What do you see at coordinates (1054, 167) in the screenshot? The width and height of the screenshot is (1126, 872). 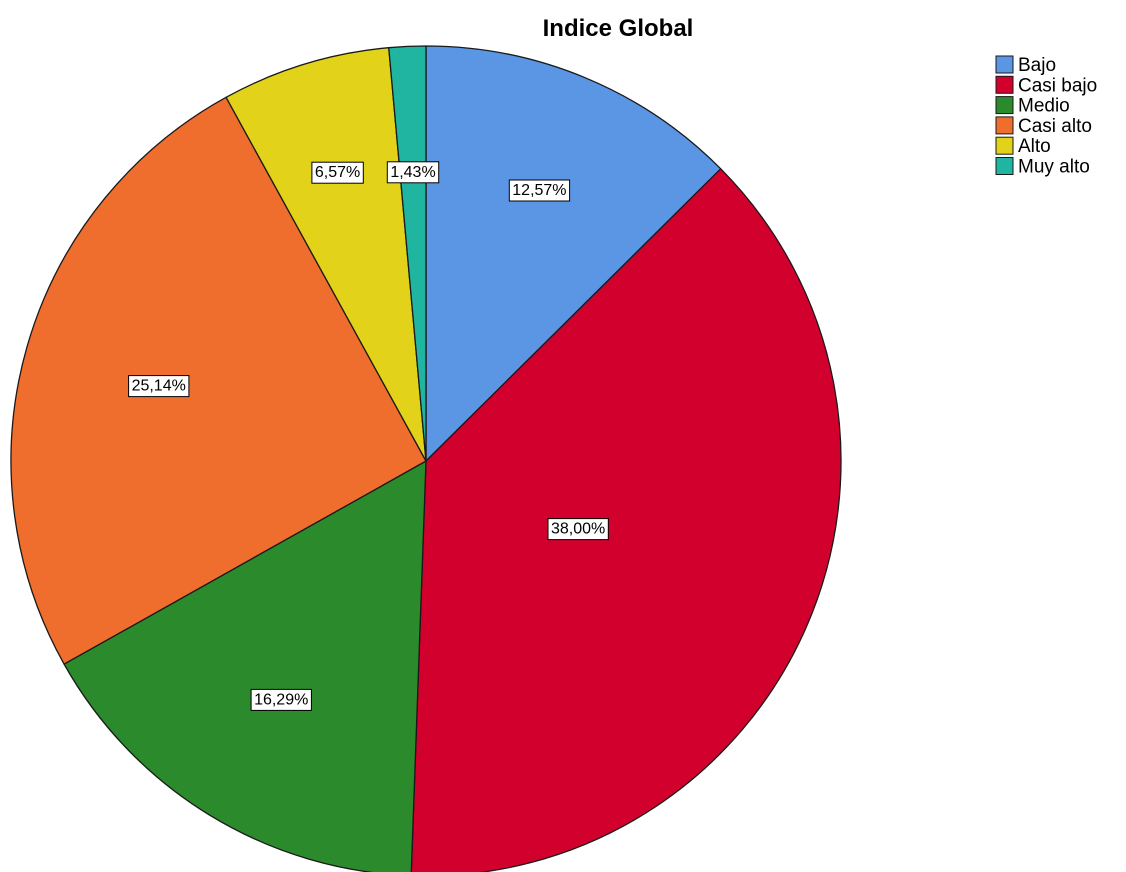 I see `legend-label: Muy alto` at bounding box center [1054, 167].